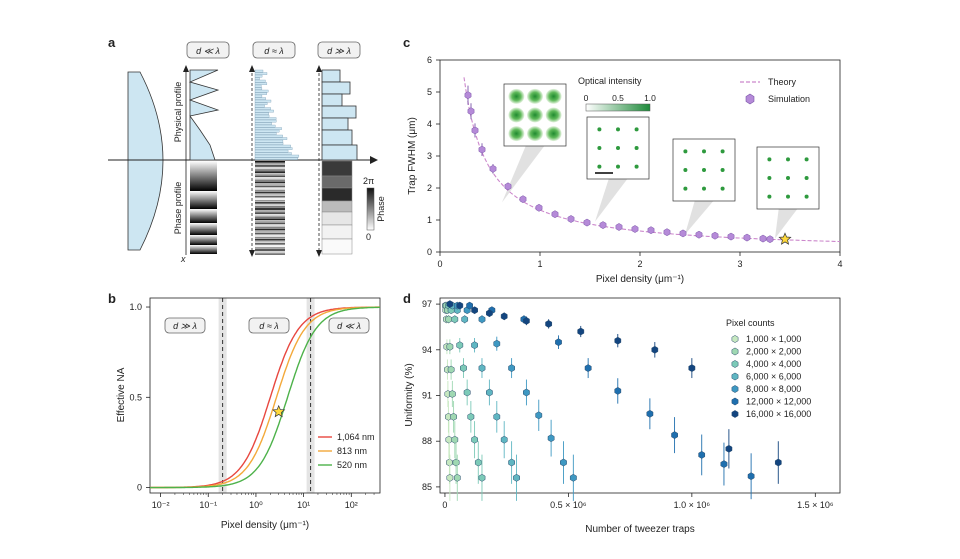 The image size is (960, 559). I want to click on panel-label-a: a, so click(112, 42).